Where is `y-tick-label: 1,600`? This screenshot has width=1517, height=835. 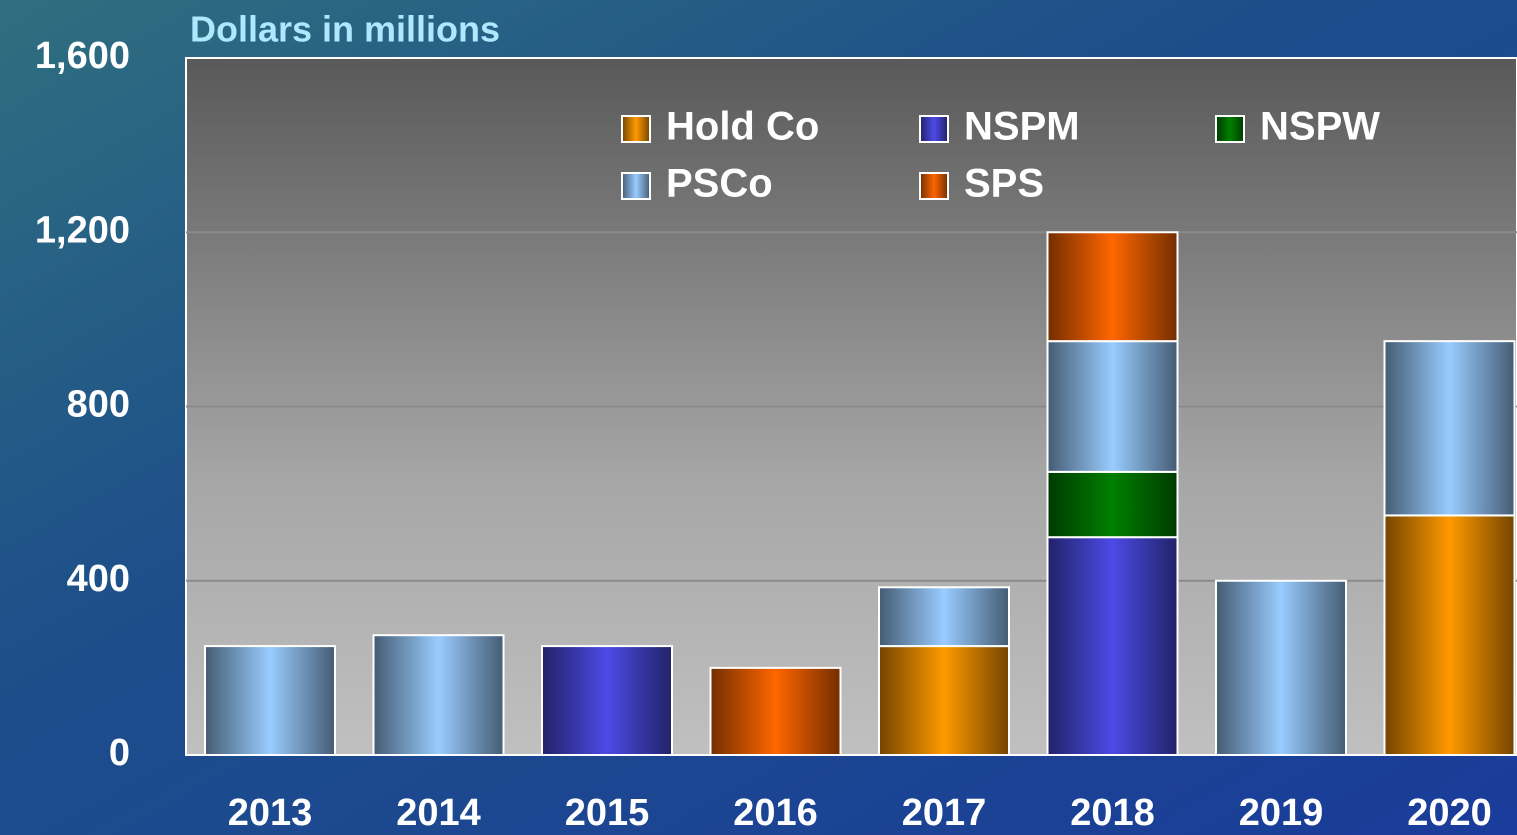
y-tick-label: 1,600 is located at coordinates (82, 56).